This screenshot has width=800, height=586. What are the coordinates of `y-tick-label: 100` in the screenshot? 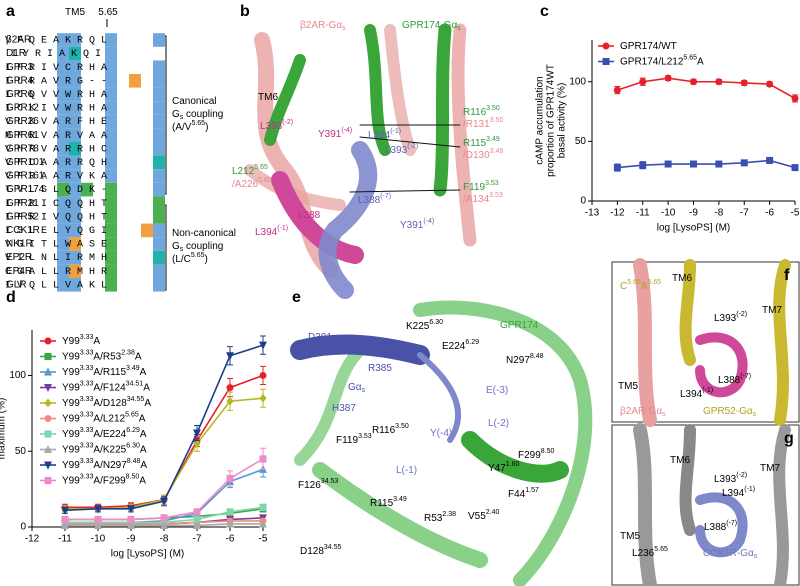 It's located at (577, 81).